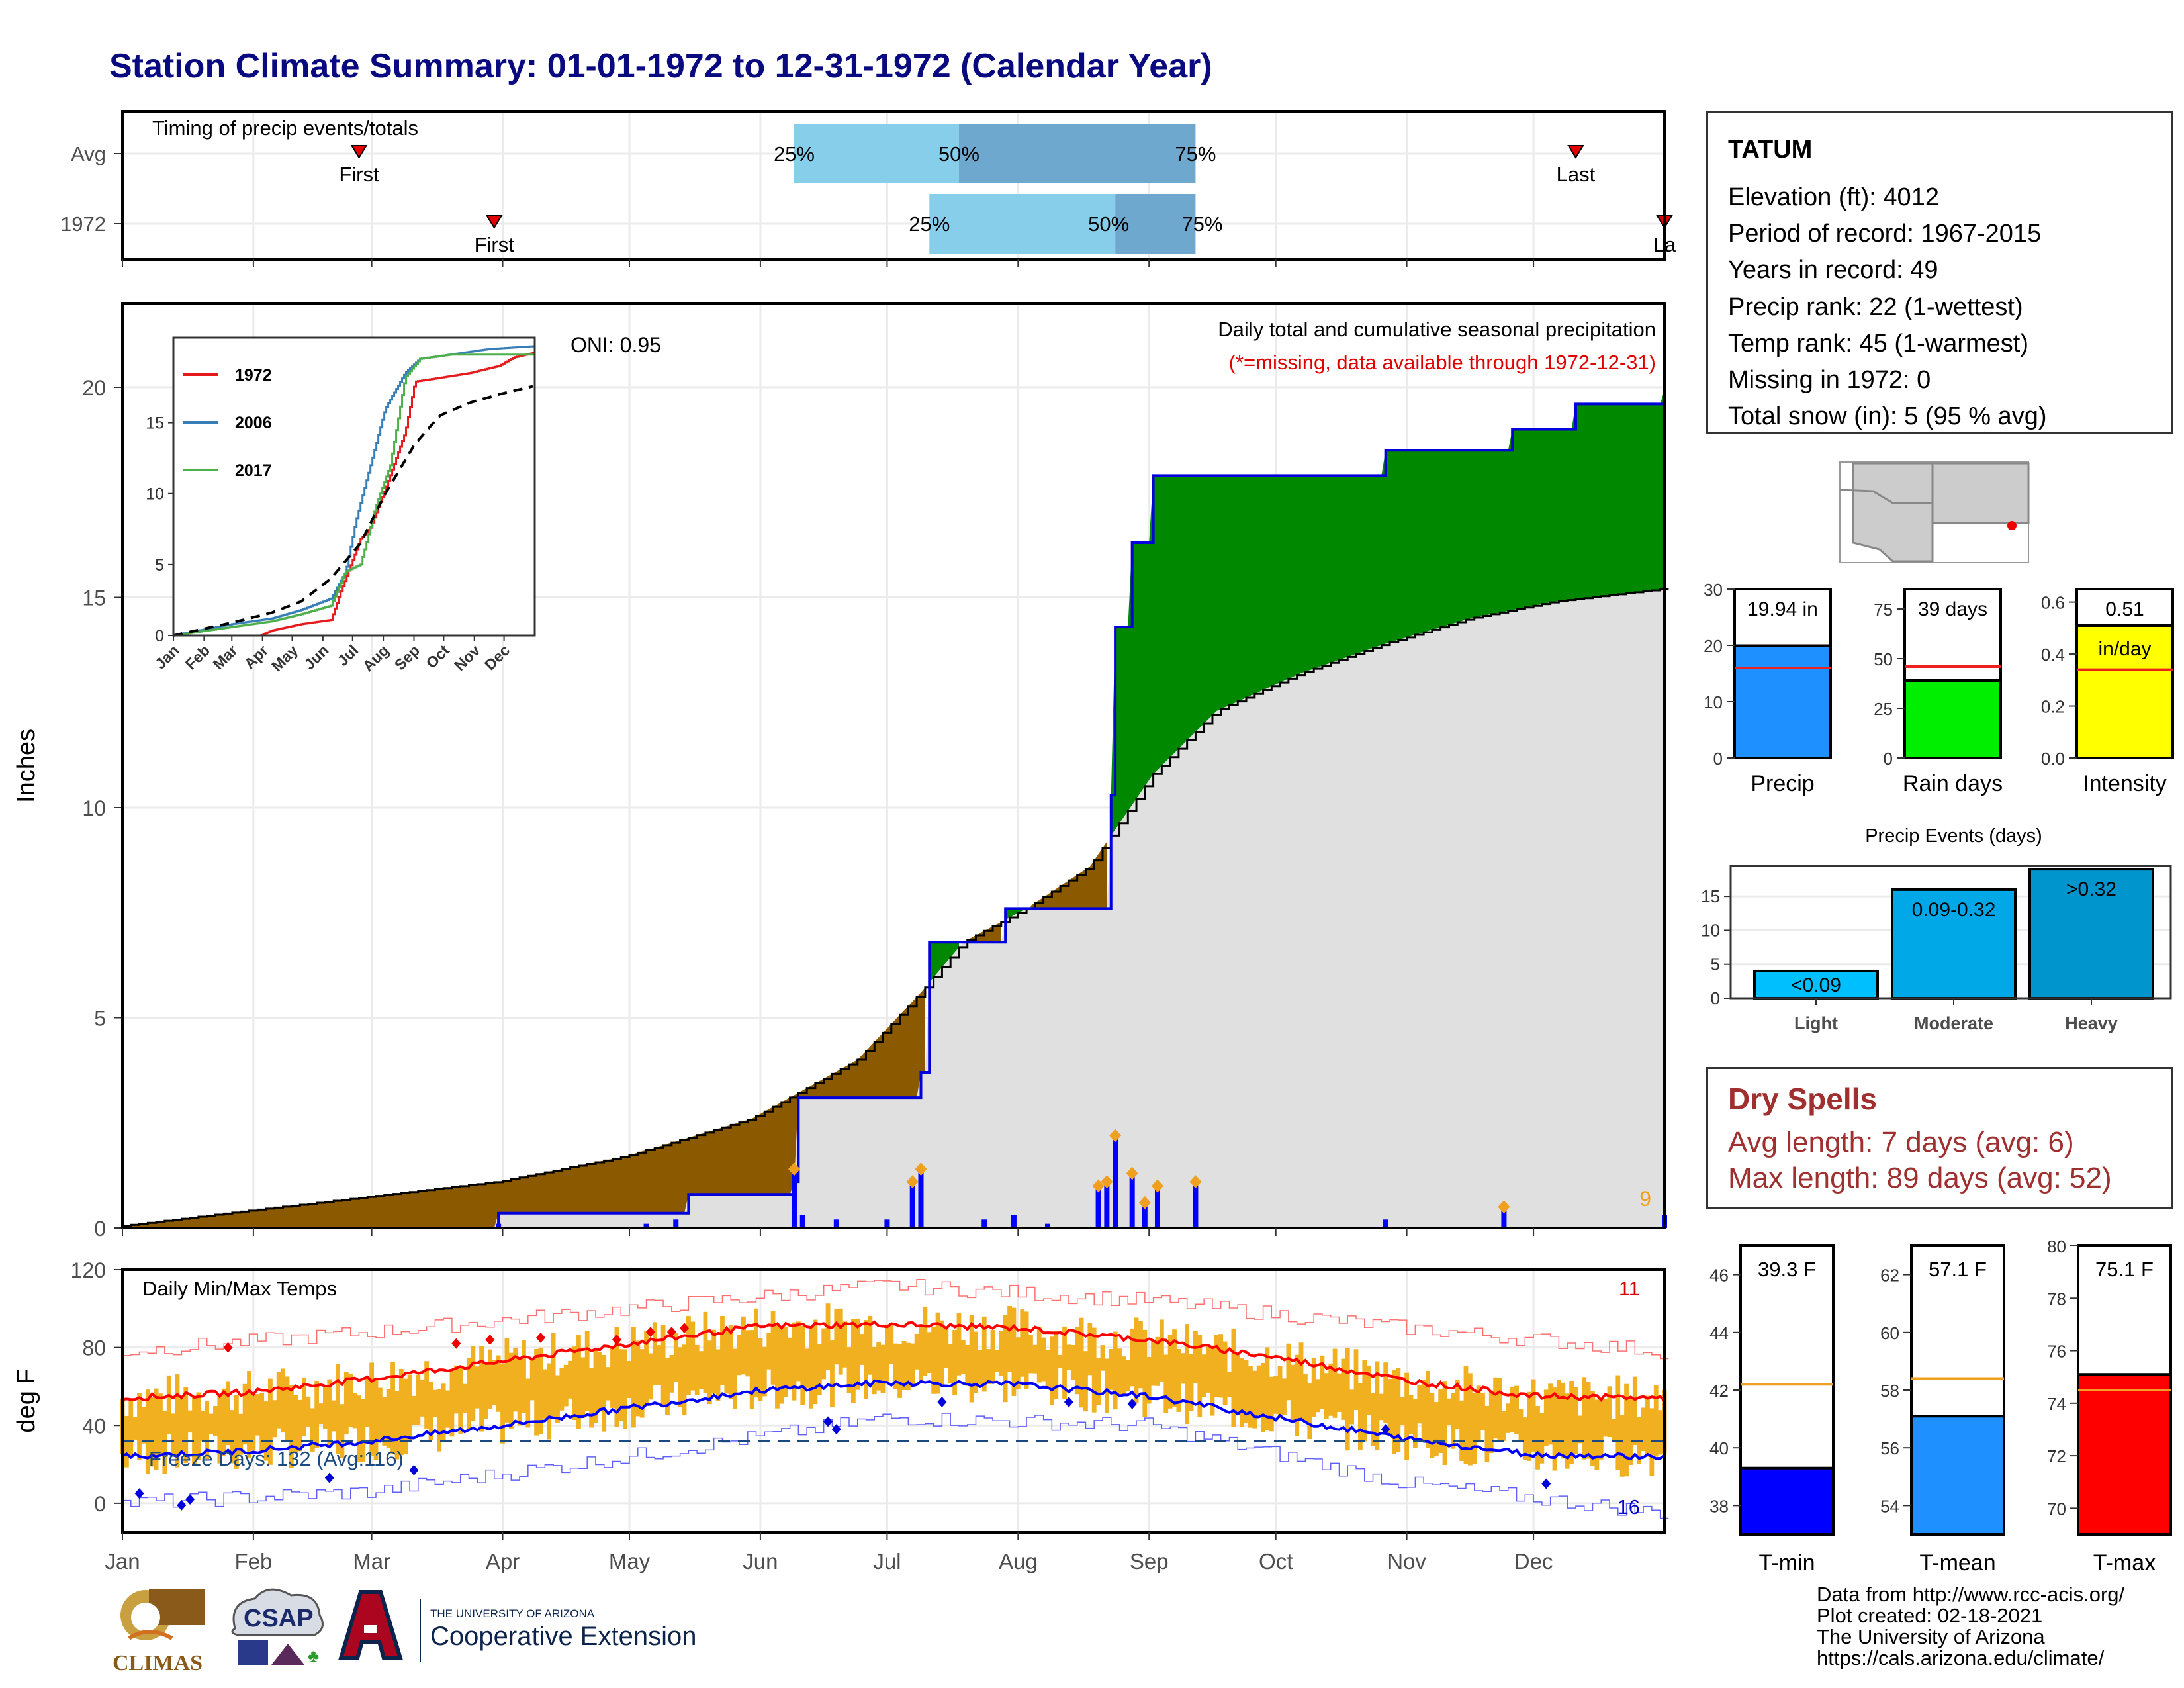 This screenshot has width=2184, height=1688. What do you see at coordinates (83, 224) in the screenshot?
I see `timing-row-label: 1972` at bounding box center [83, 224].